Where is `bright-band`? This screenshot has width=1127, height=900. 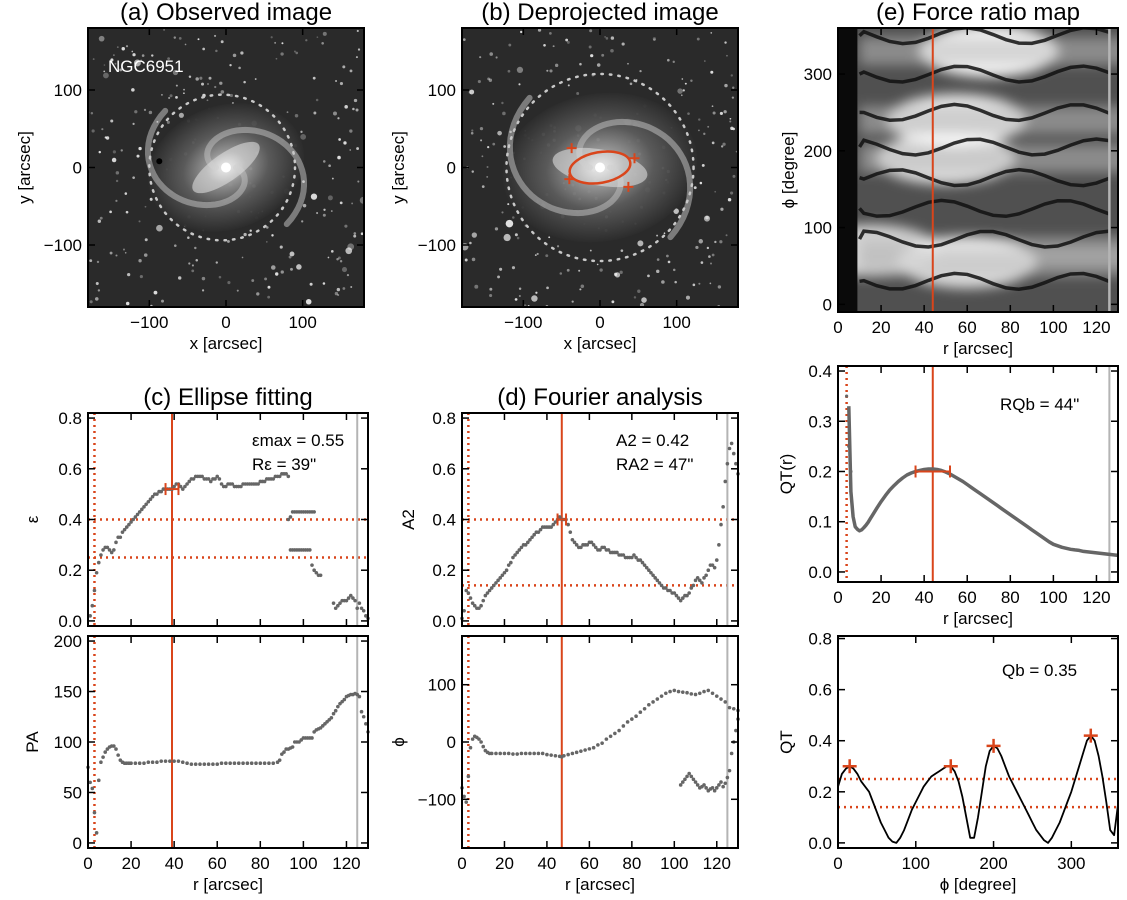 bright-band is located at coordinates (988, 51).